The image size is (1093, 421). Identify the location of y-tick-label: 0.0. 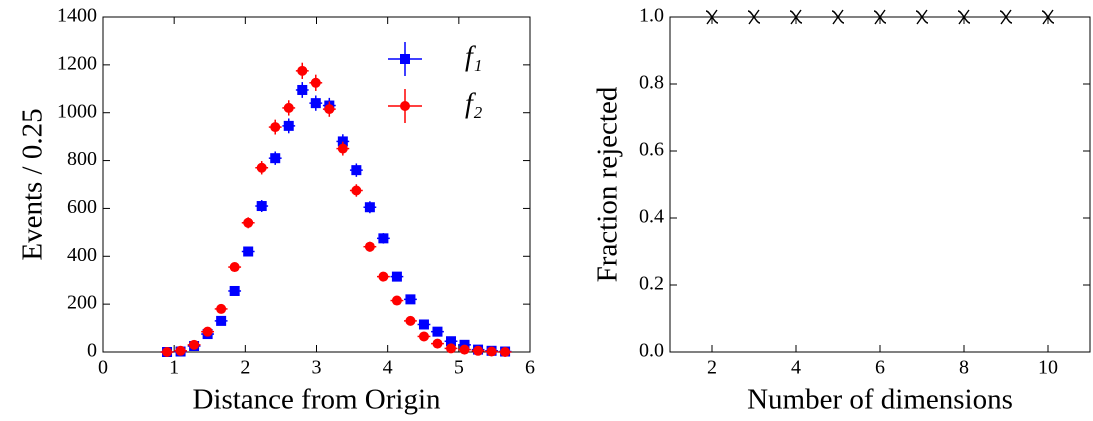
(651, 351).